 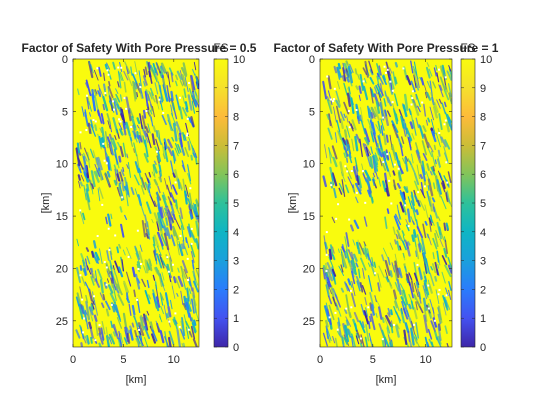 What do you see at coordinates (309, 217) in the screenshot?
I see `y-tick-label: 15` at bounding box center [309, 217].